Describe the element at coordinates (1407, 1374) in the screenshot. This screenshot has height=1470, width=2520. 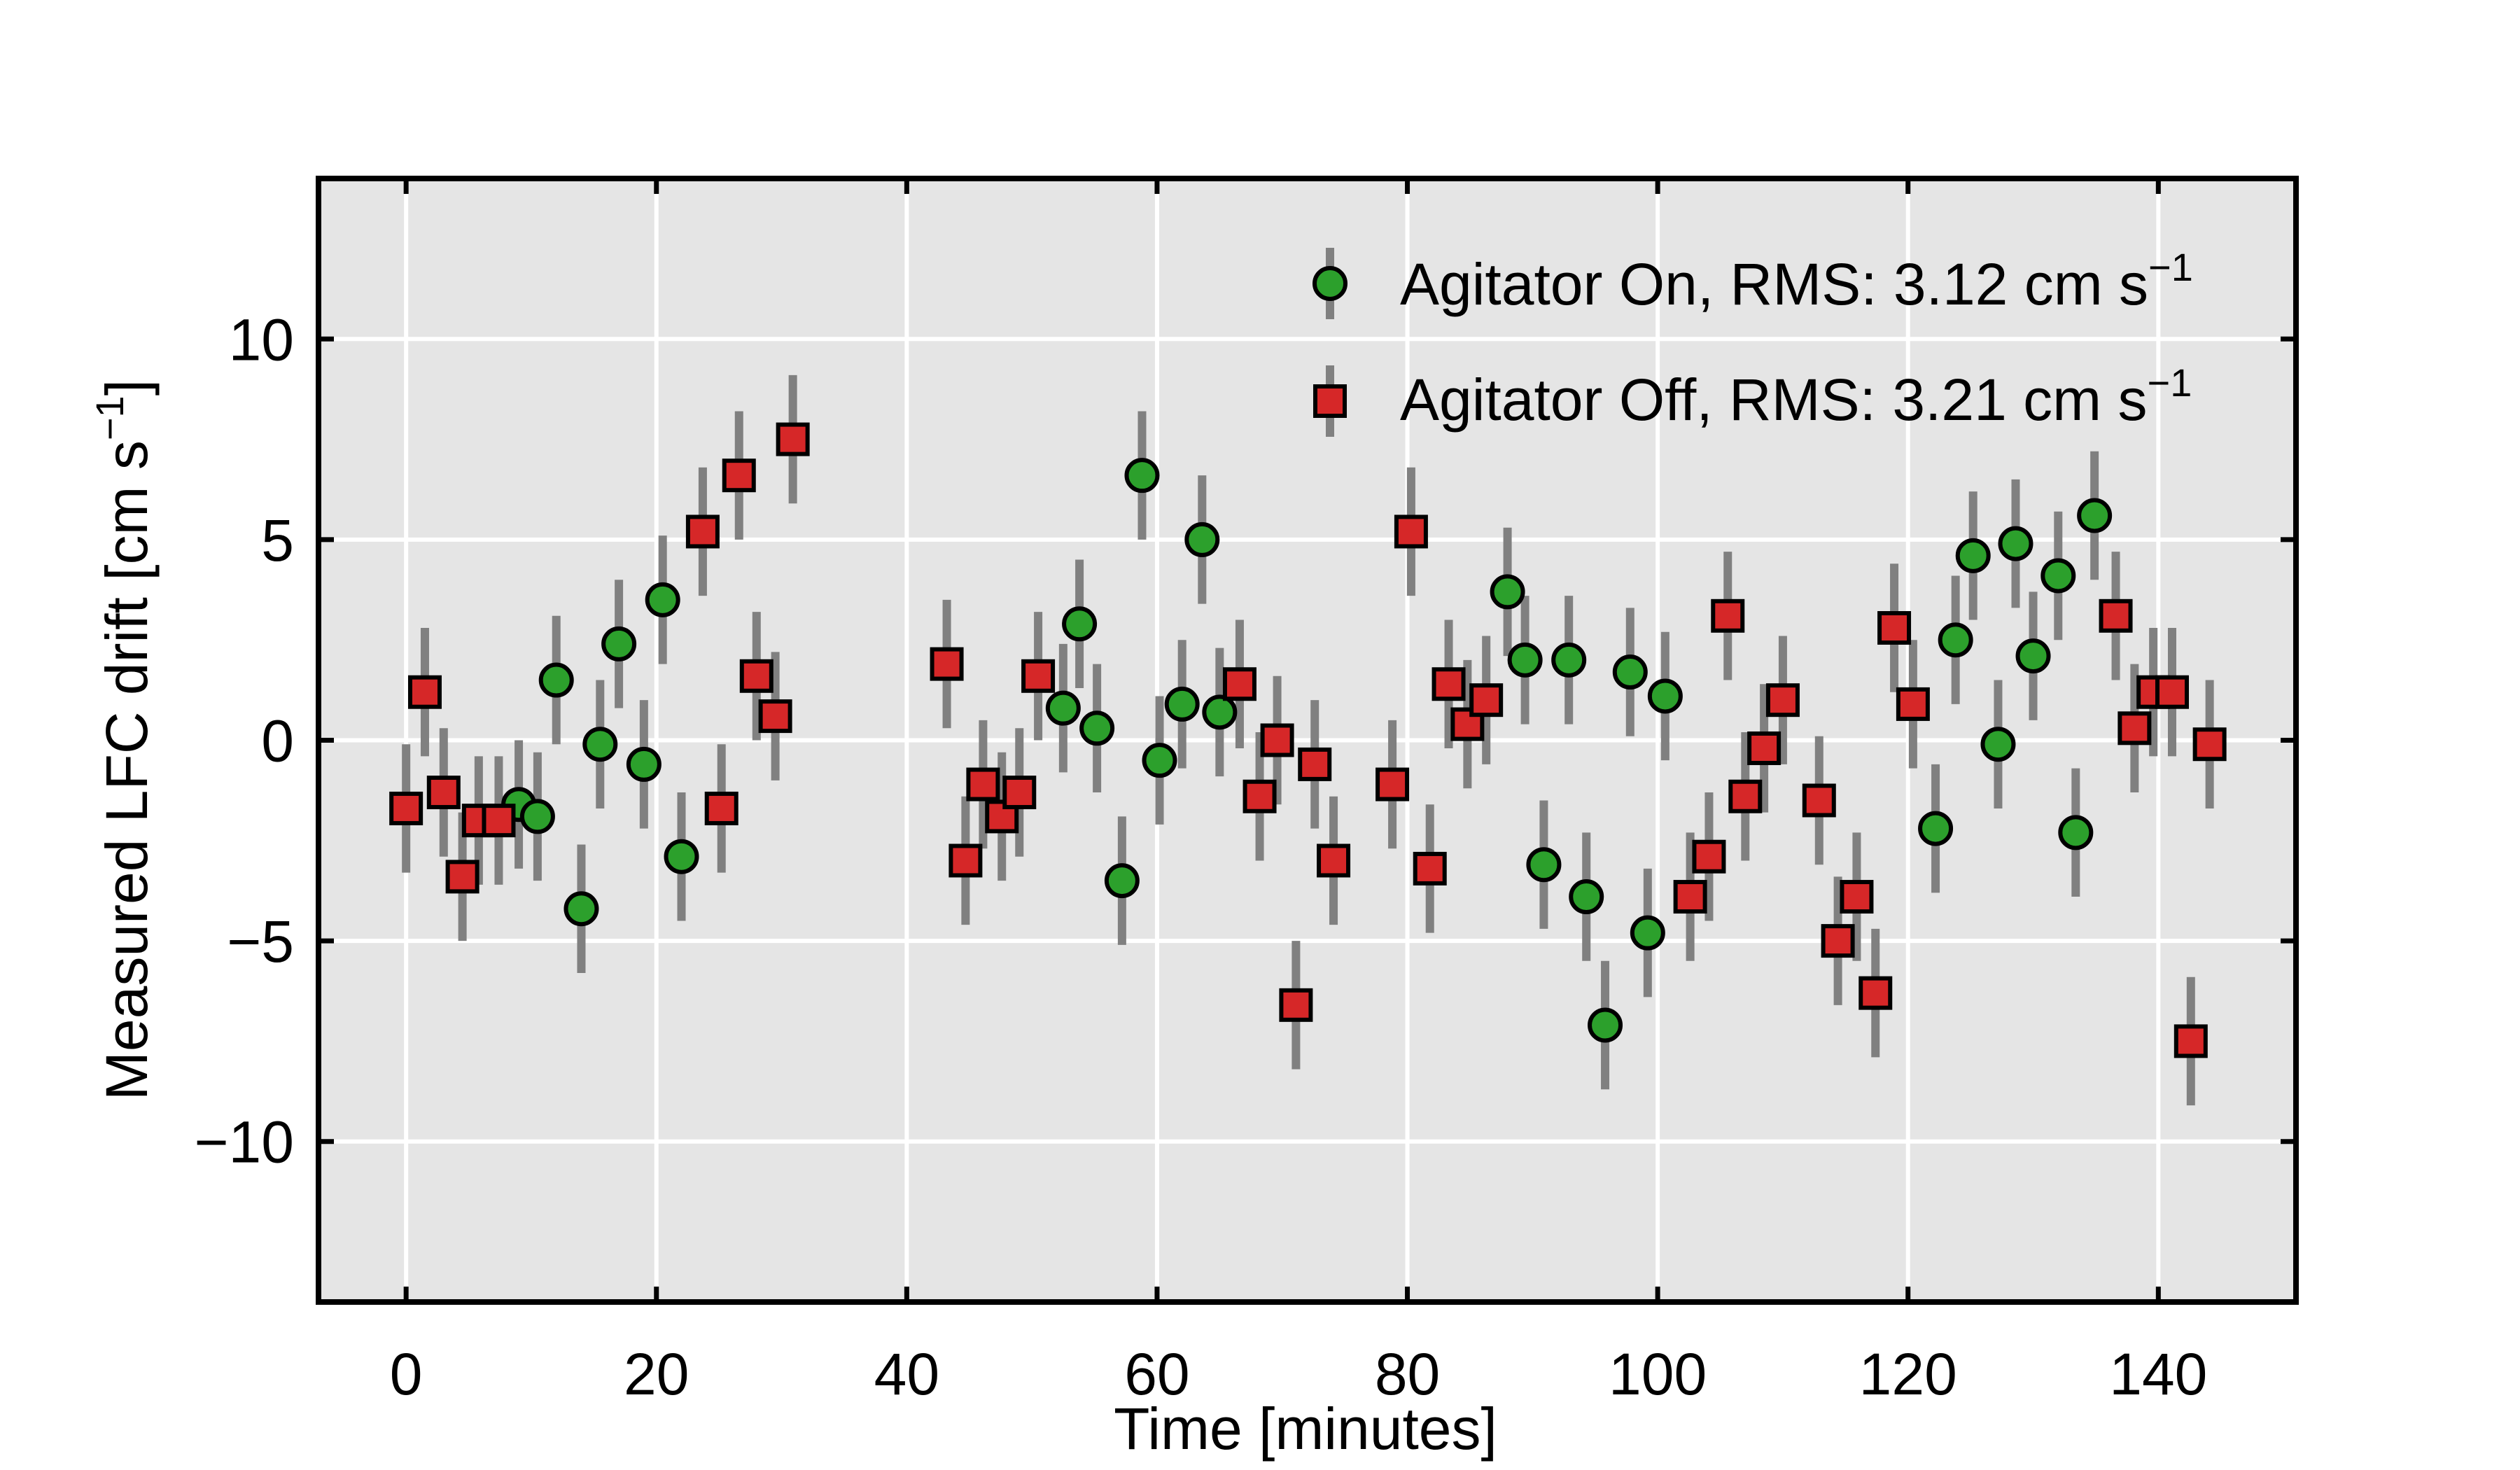
I see `x-tick-label: 80` at that location.